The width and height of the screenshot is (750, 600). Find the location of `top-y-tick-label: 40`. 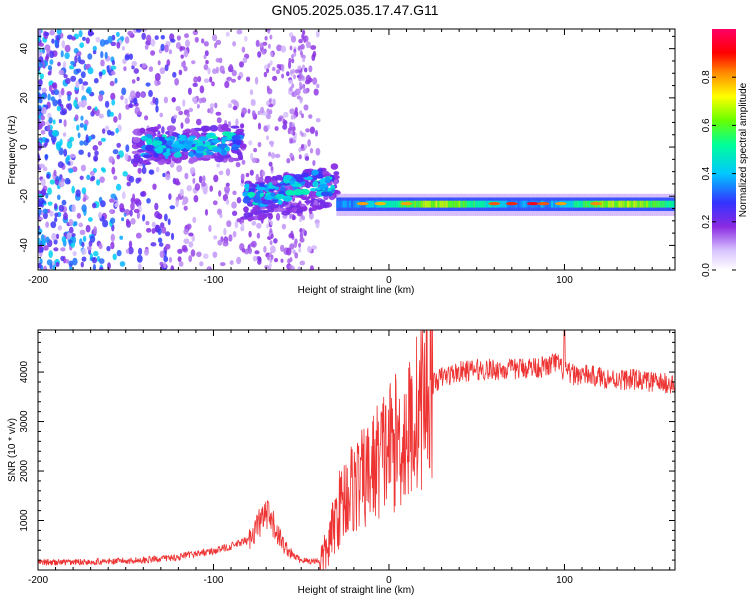

top-y-tick-label: 40 is located at coordinates (24, 49).